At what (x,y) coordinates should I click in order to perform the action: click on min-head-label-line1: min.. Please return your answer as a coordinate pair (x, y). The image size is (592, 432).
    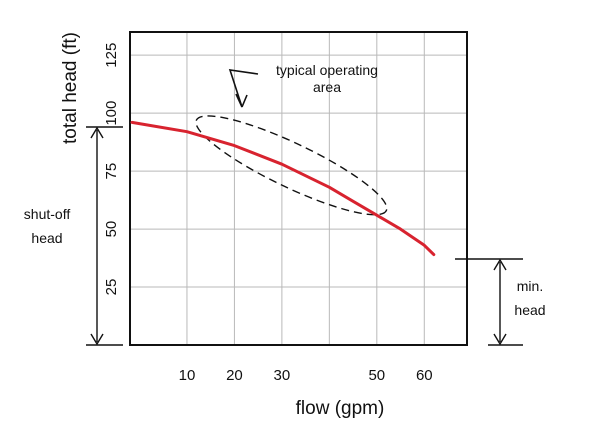
    Looking at the image, I should click on (530, 286).